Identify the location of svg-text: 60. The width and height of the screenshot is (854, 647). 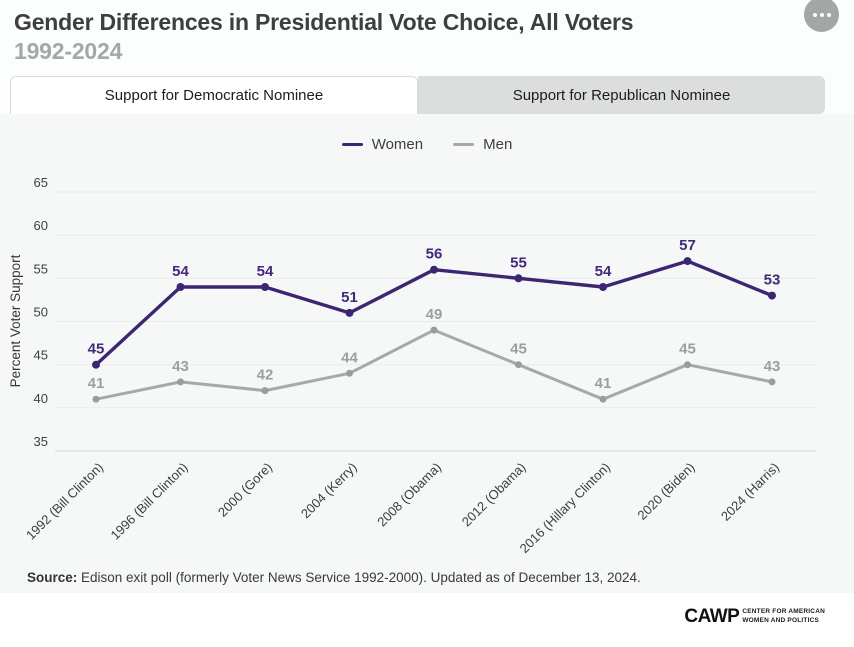
(41, 225).